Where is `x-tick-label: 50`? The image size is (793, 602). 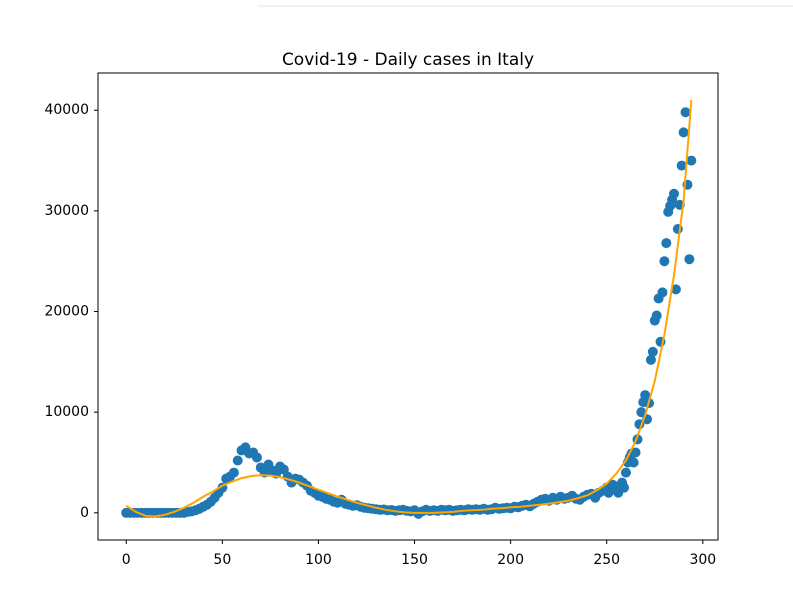 x-tick-label: 50 is located at coordinates (222, 560).